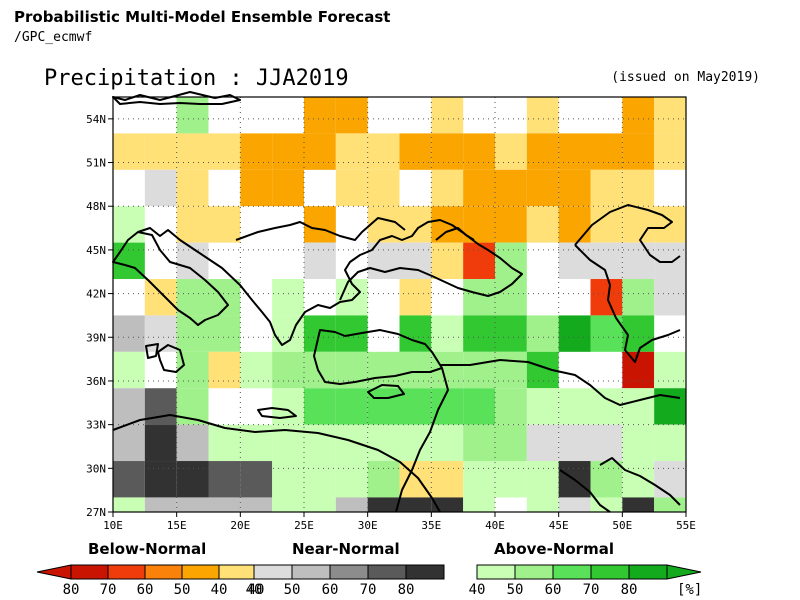 The height and width of the screenshot is (600, 800). I want to click on lat-tick-label: 48N, so click(96, 206).